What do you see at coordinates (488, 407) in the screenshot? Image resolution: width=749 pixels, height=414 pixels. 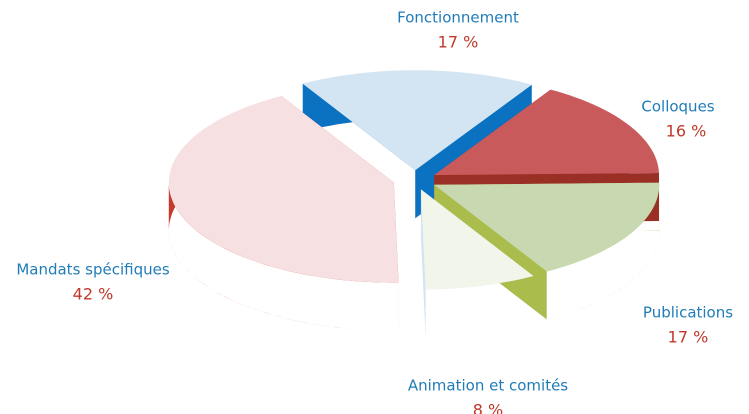 I see `value-label: 8 %` at bounding box center [488, 407].